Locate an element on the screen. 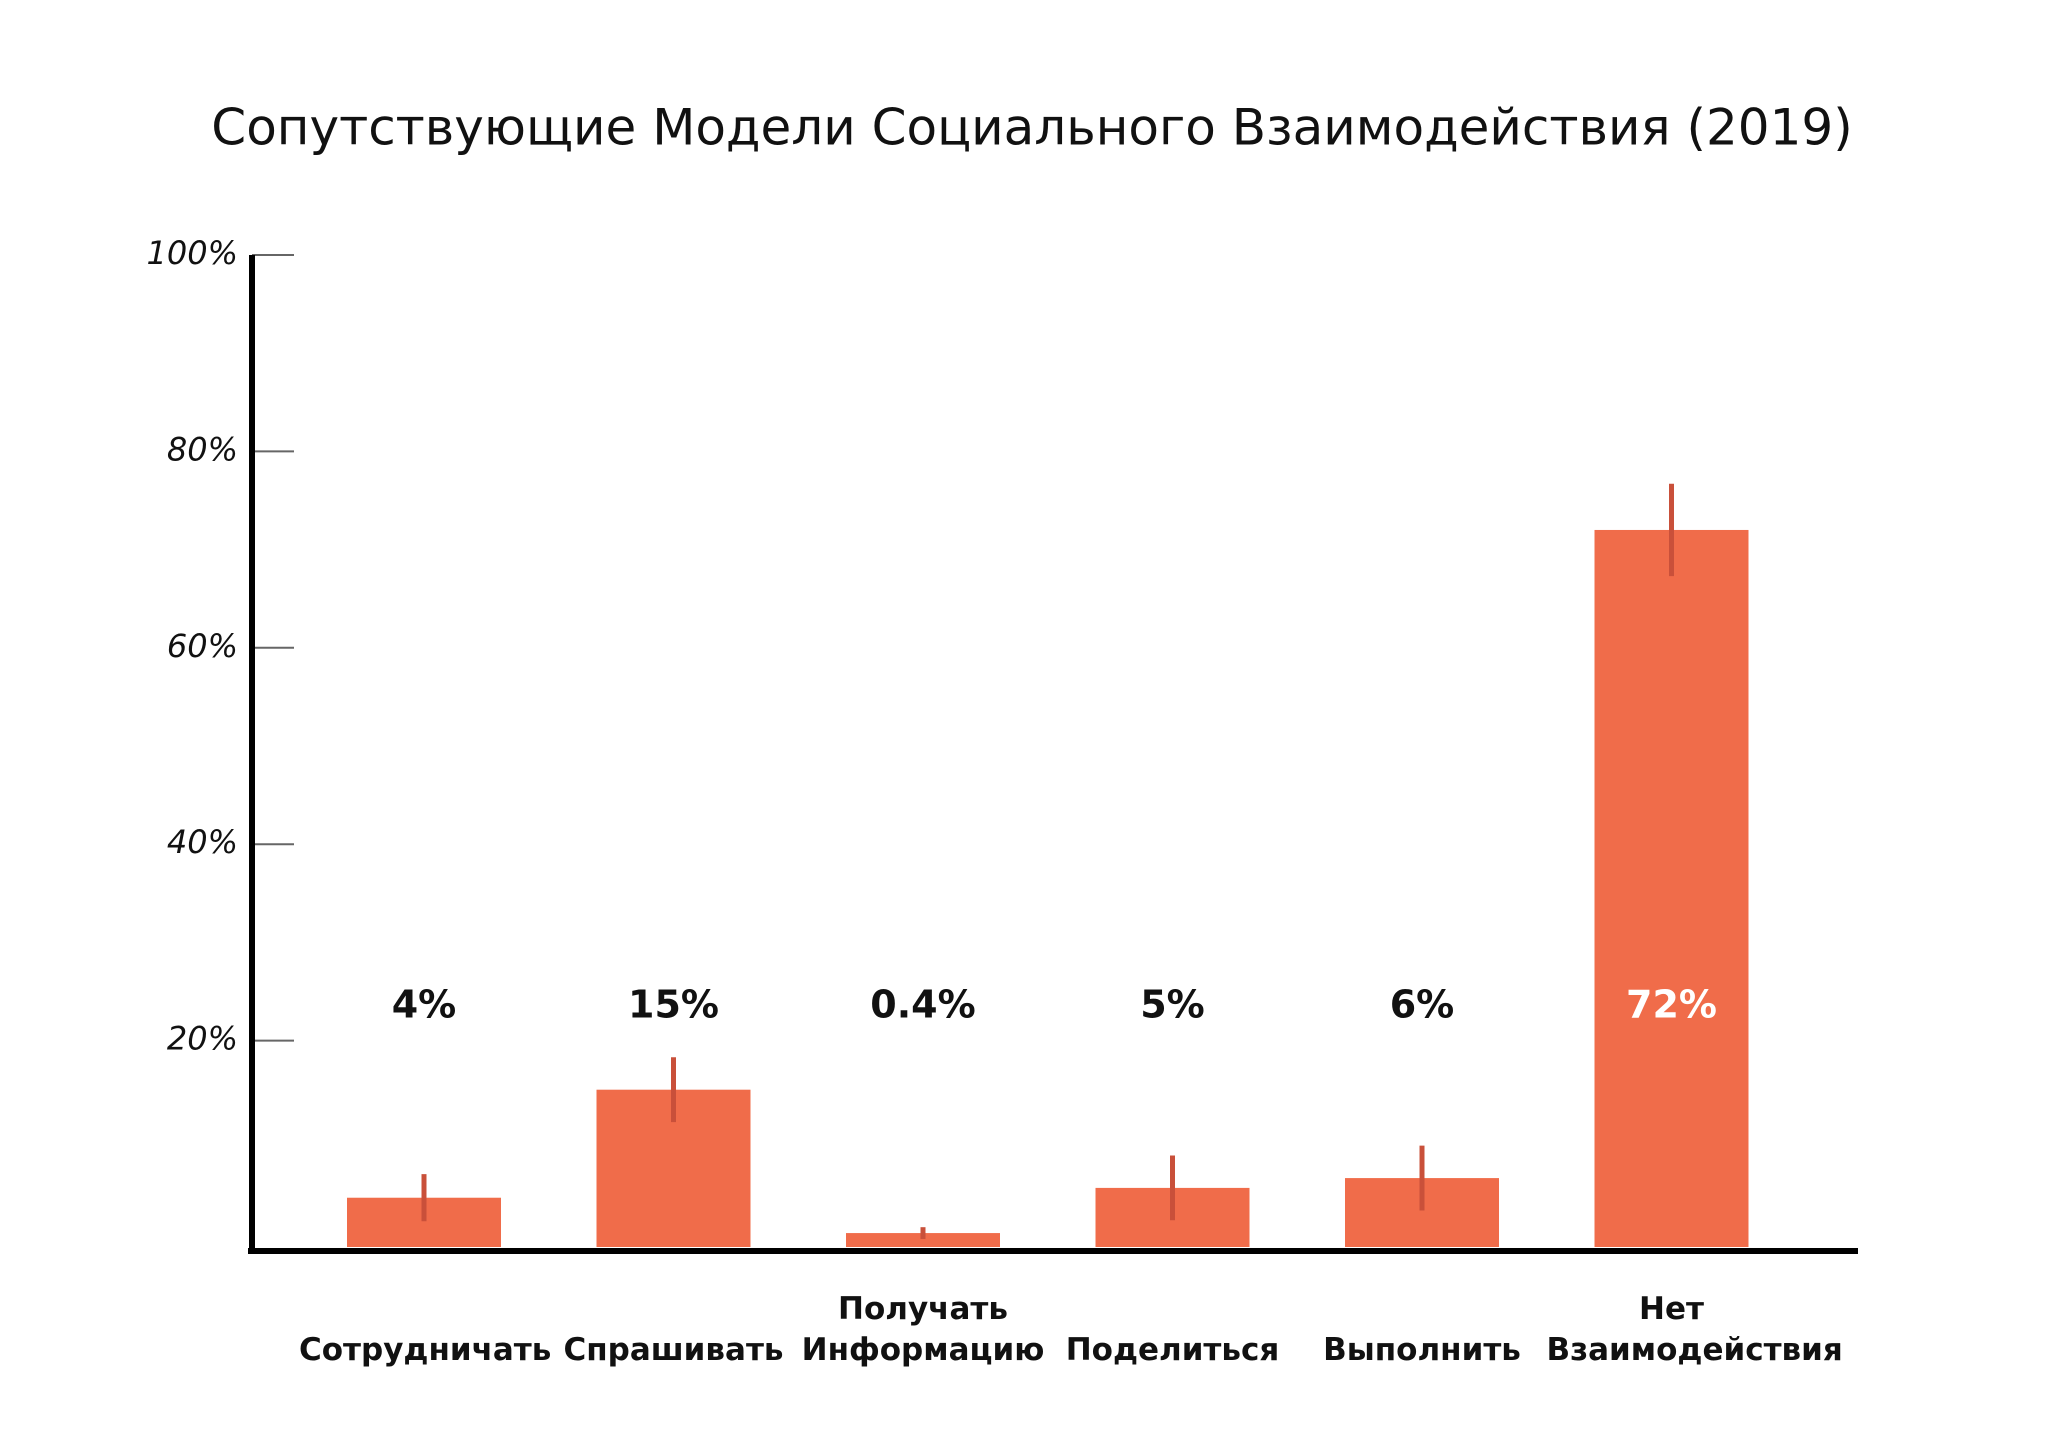  x-tick-label: Нет Взаимодействия is located at coordinates (1694, 1329).